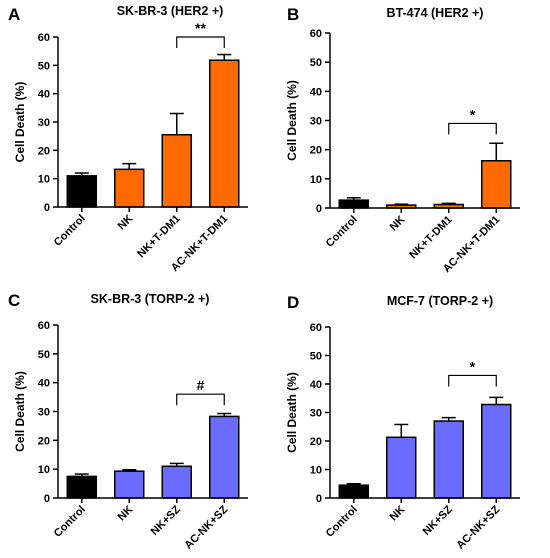  What do you see at coordinates (440, 301) in the screenshot?
I see `panel-title: MCF-7 (TORP-2 +)` at bounding box center [440, 301].